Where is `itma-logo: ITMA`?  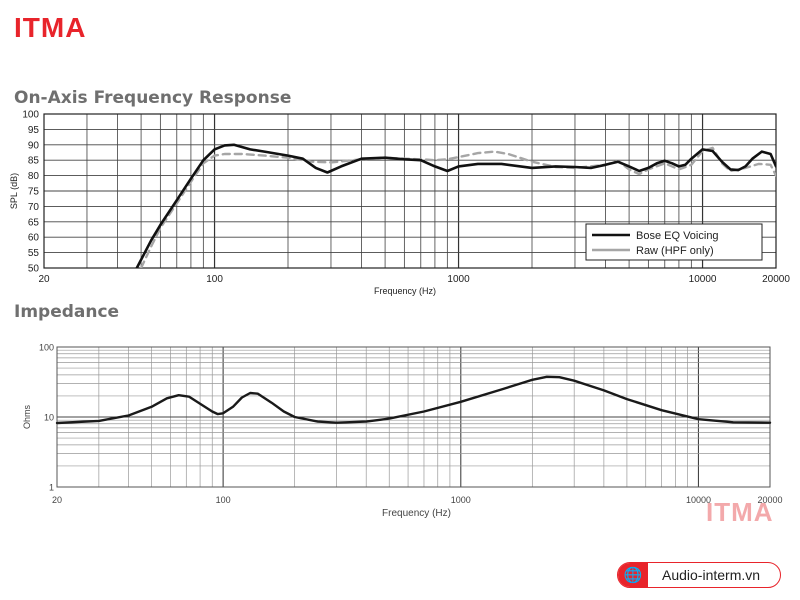
itma-logo: ITMA is located at coordinates (50, 27).